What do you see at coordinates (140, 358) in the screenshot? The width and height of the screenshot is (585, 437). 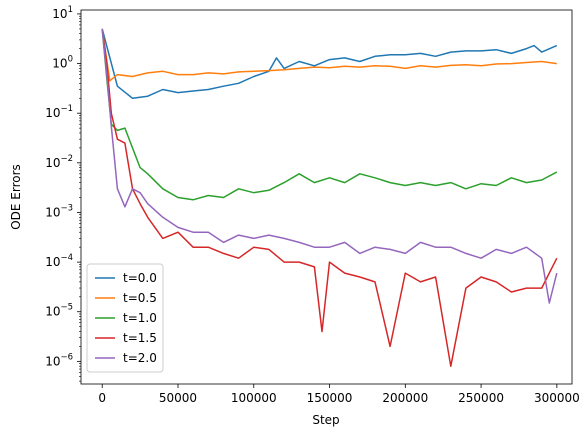 I see `legend-label: t=2.0` at bounding box center [140, 358].